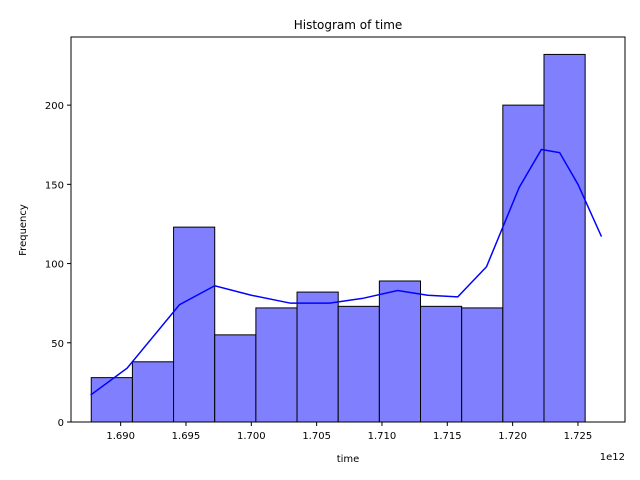 This screenshot has width=640, height=480. Describe the element at coordinates (578, 436) in the screenshot. I see `x-tick-label: 1.725` at that location.